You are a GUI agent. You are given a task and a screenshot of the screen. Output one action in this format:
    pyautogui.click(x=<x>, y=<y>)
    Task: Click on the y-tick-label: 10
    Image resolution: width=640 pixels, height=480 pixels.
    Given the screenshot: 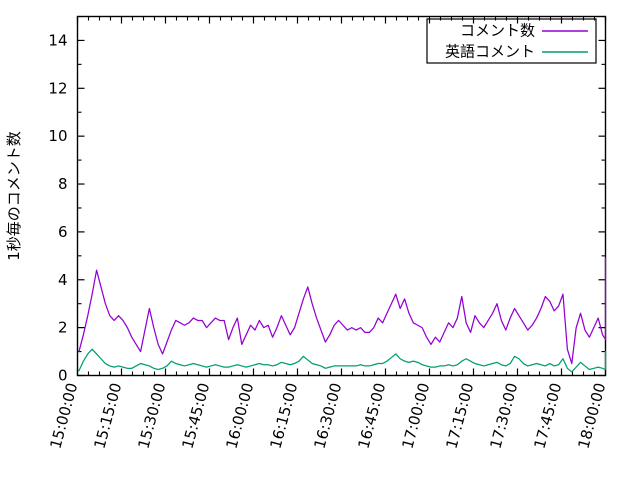 What is the action you would take?
    pyautogui.click(x=57, y=136)
    